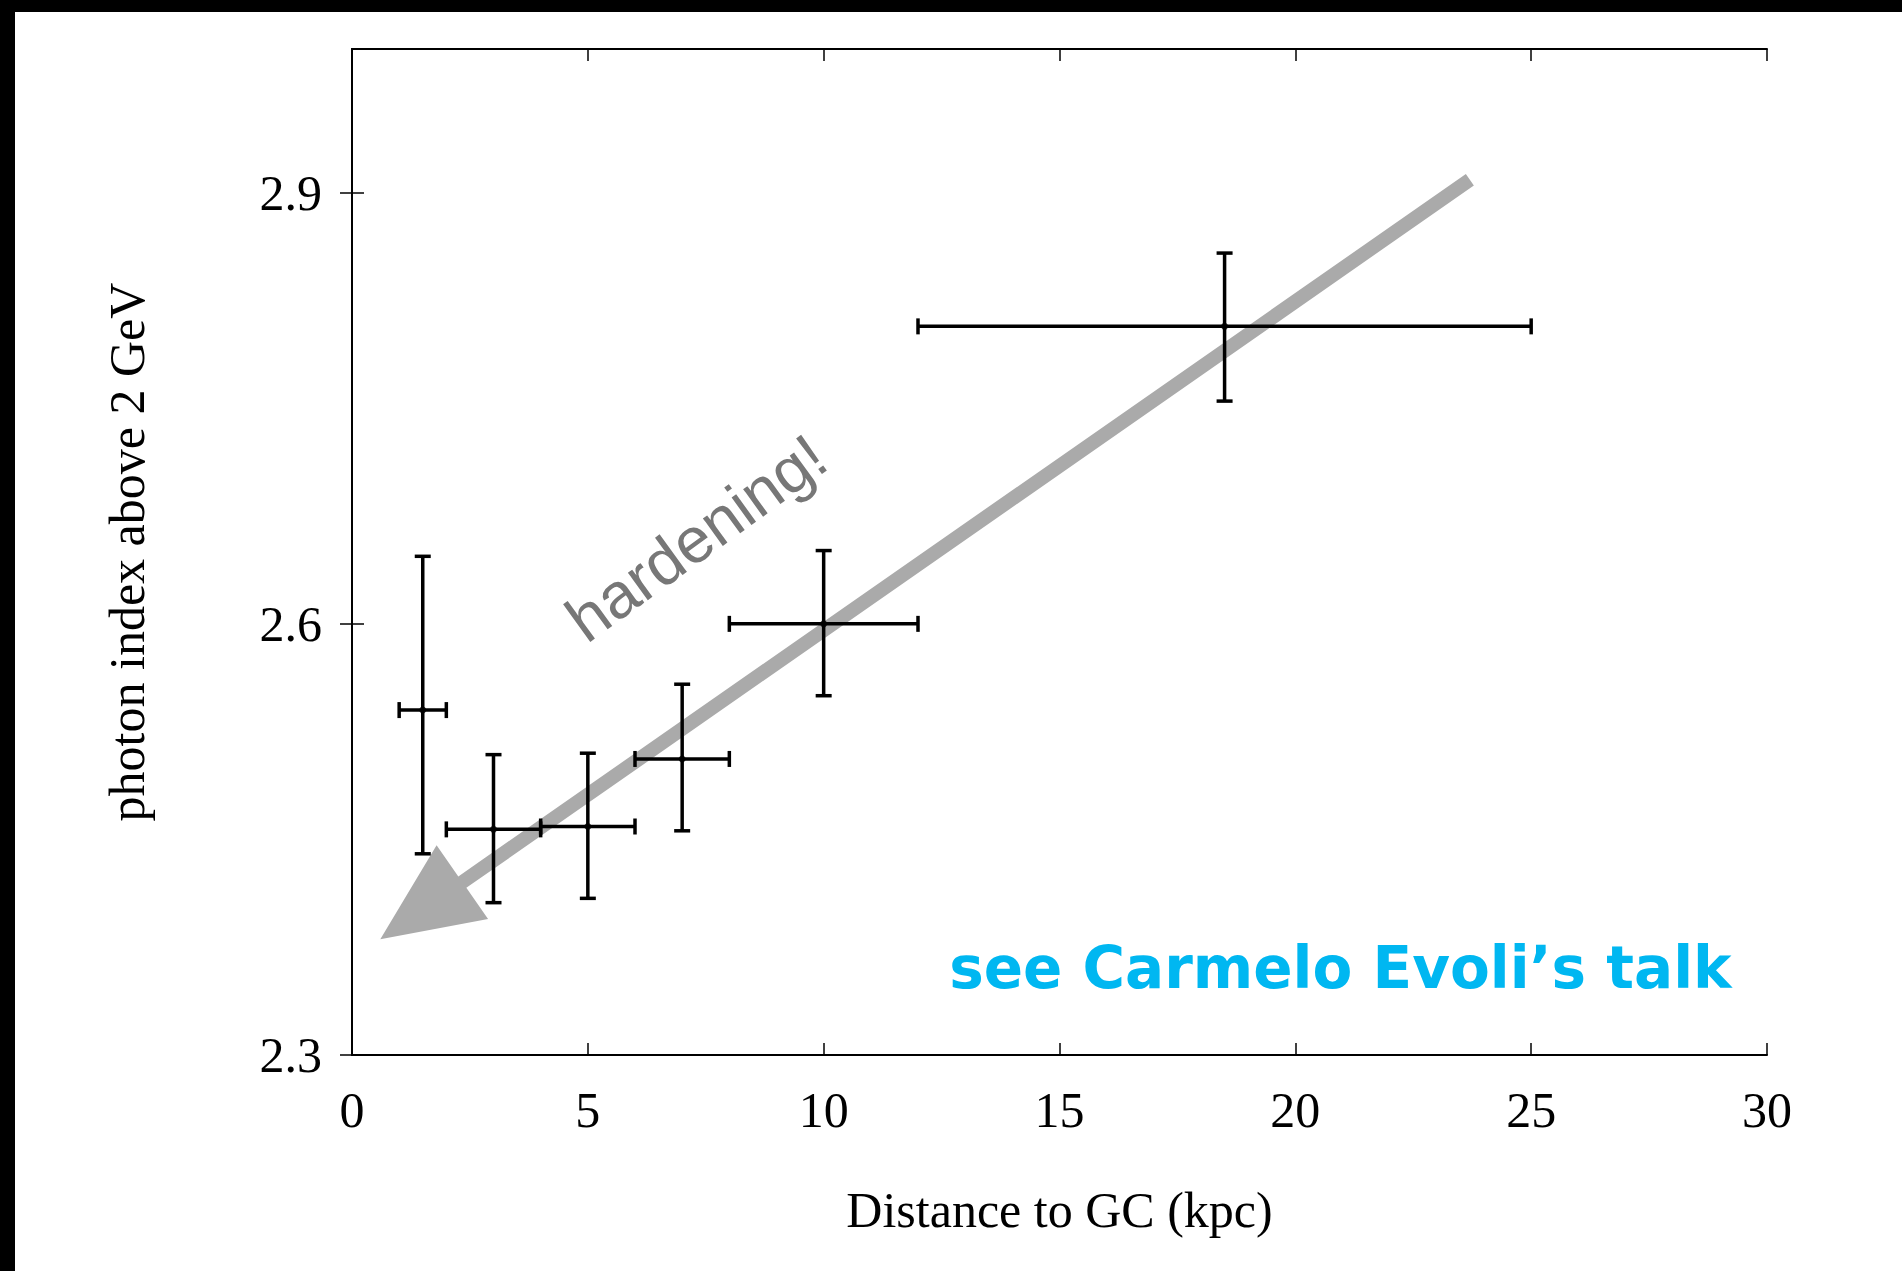 The image size is (1902, 1271). Describe the element at coordinates (352, 1110) in the screenshot. I see `x-tick-label: 0` at that location.